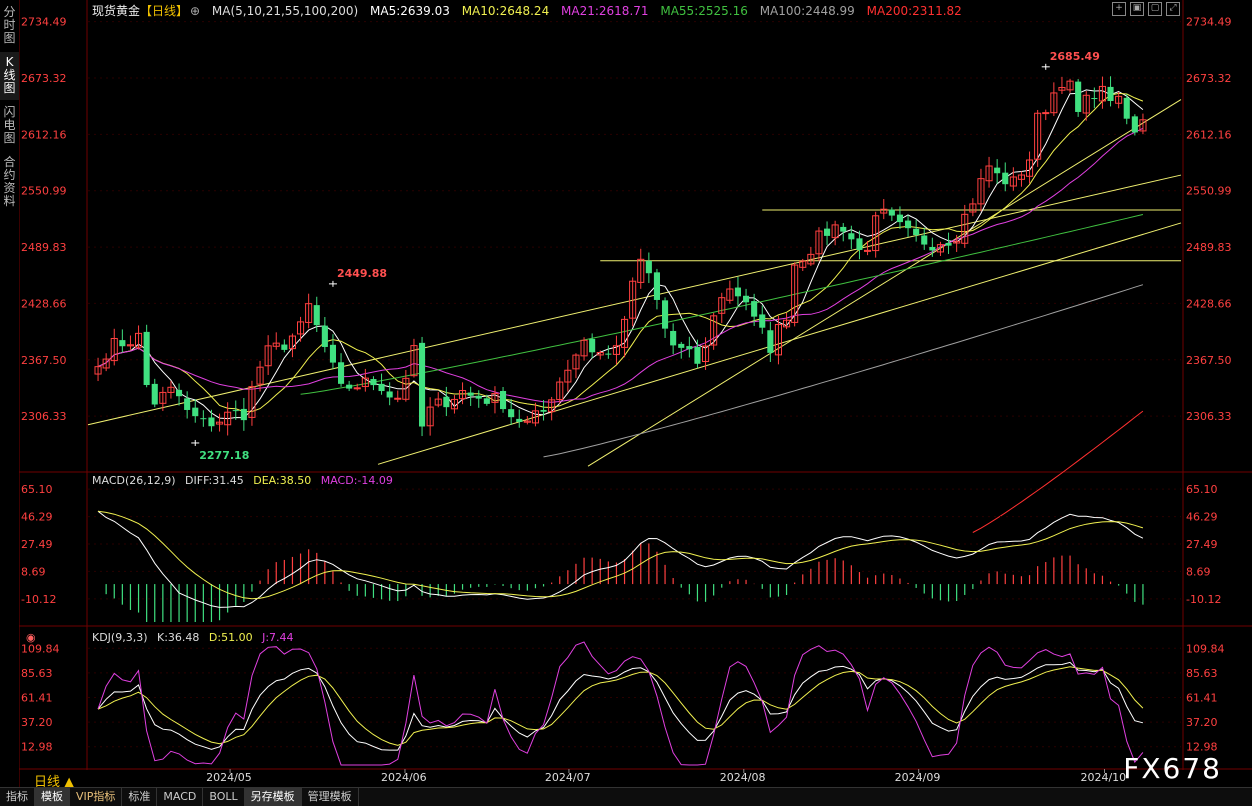 This screenshot has width=1252, height=806. Describe the element at coordinates (1209, 191) in the screenshot. I see `price-tick-right: 2550.99` at that location.